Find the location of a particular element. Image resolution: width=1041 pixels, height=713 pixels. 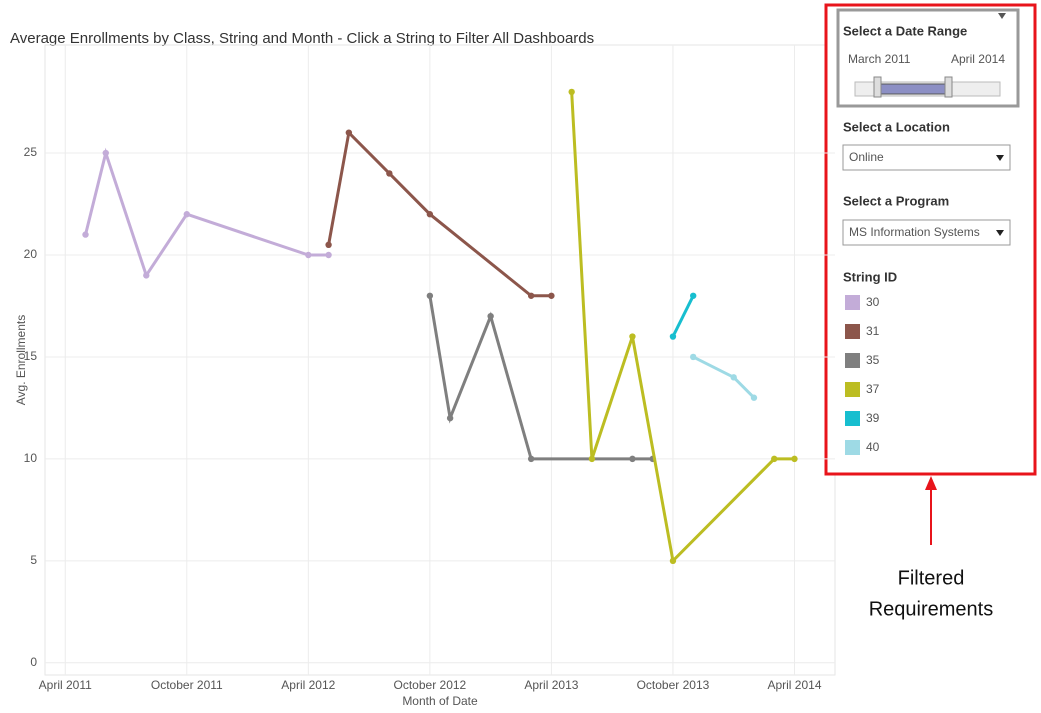

filter-label: Select a Date Range is located at coordinates (905, 30).